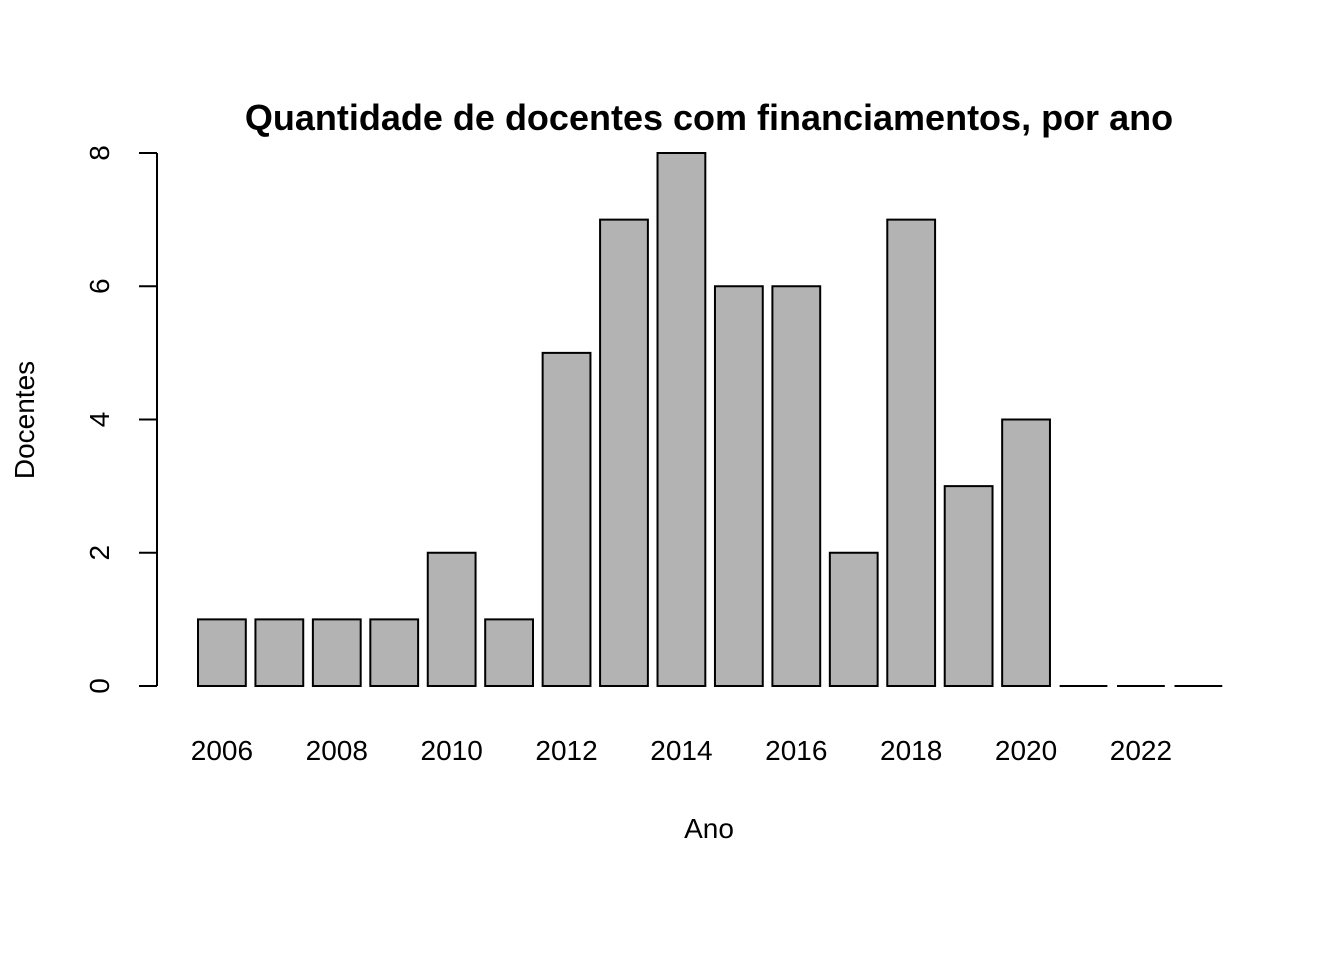 This screenshot has height=960, width=1344. What do you see at coordinates (99, 686) in the screenshot?
I see `y-tick-label: 0` at bounding box center [99, 686].